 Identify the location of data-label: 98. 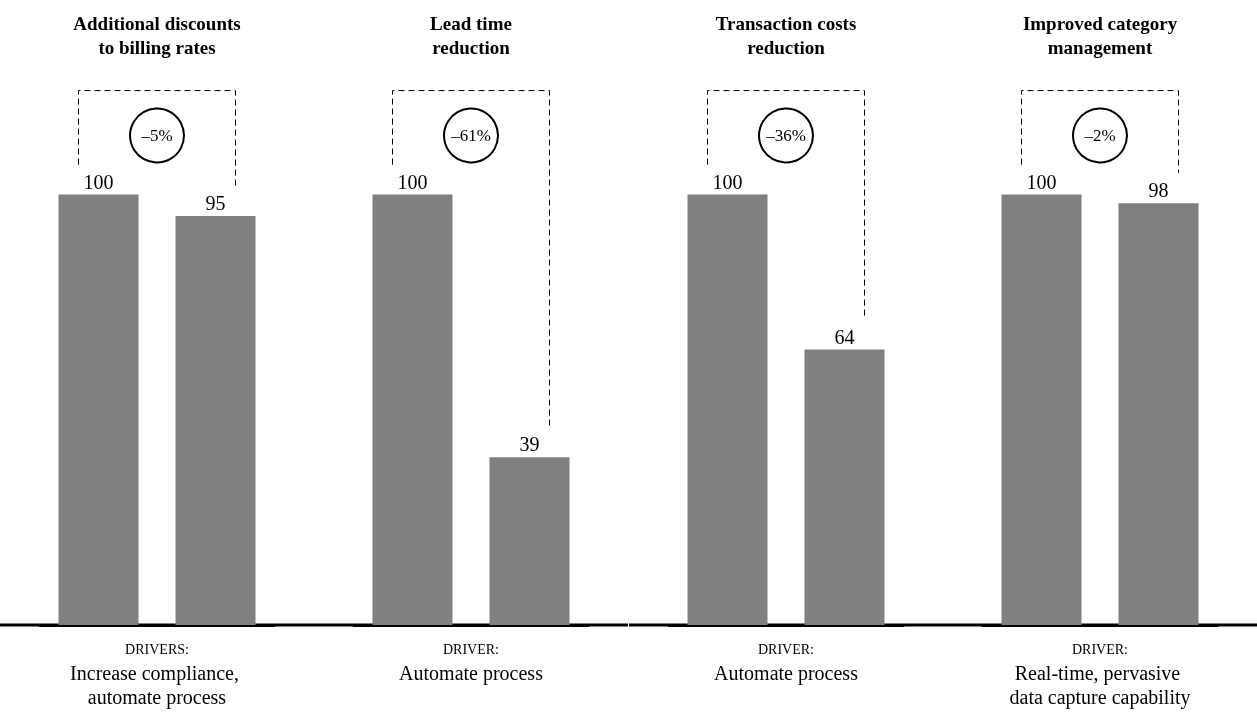
(1158, 190).